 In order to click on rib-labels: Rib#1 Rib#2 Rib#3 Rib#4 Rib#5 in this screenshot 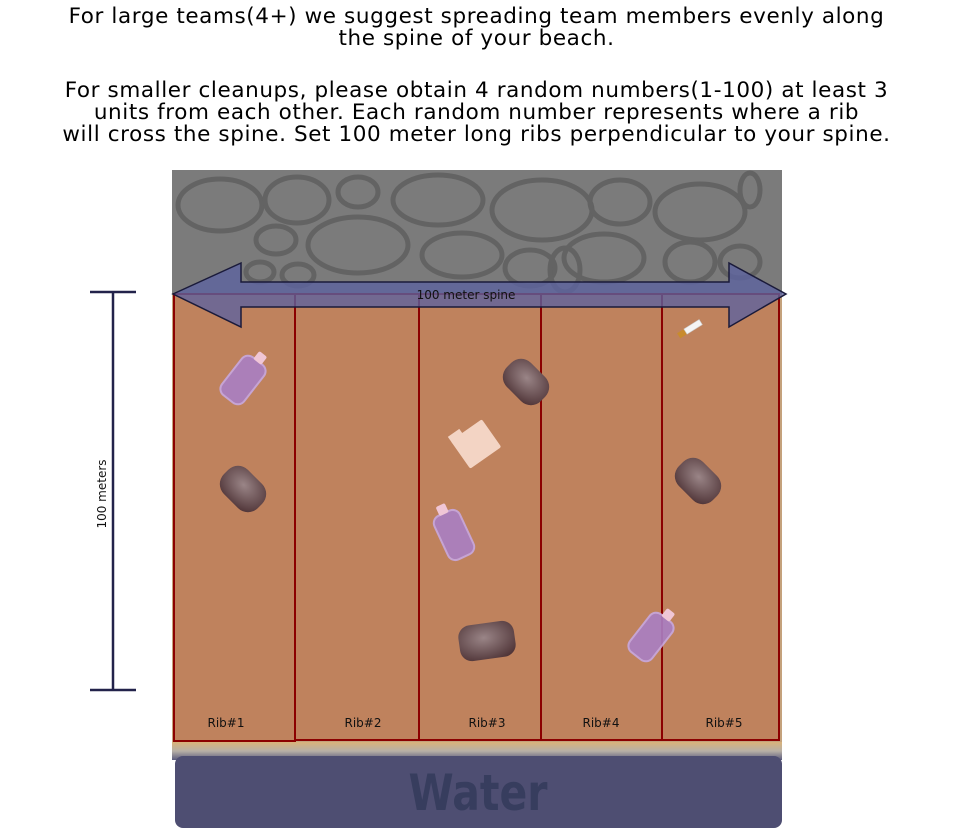, I will do `click(475, 723)`.